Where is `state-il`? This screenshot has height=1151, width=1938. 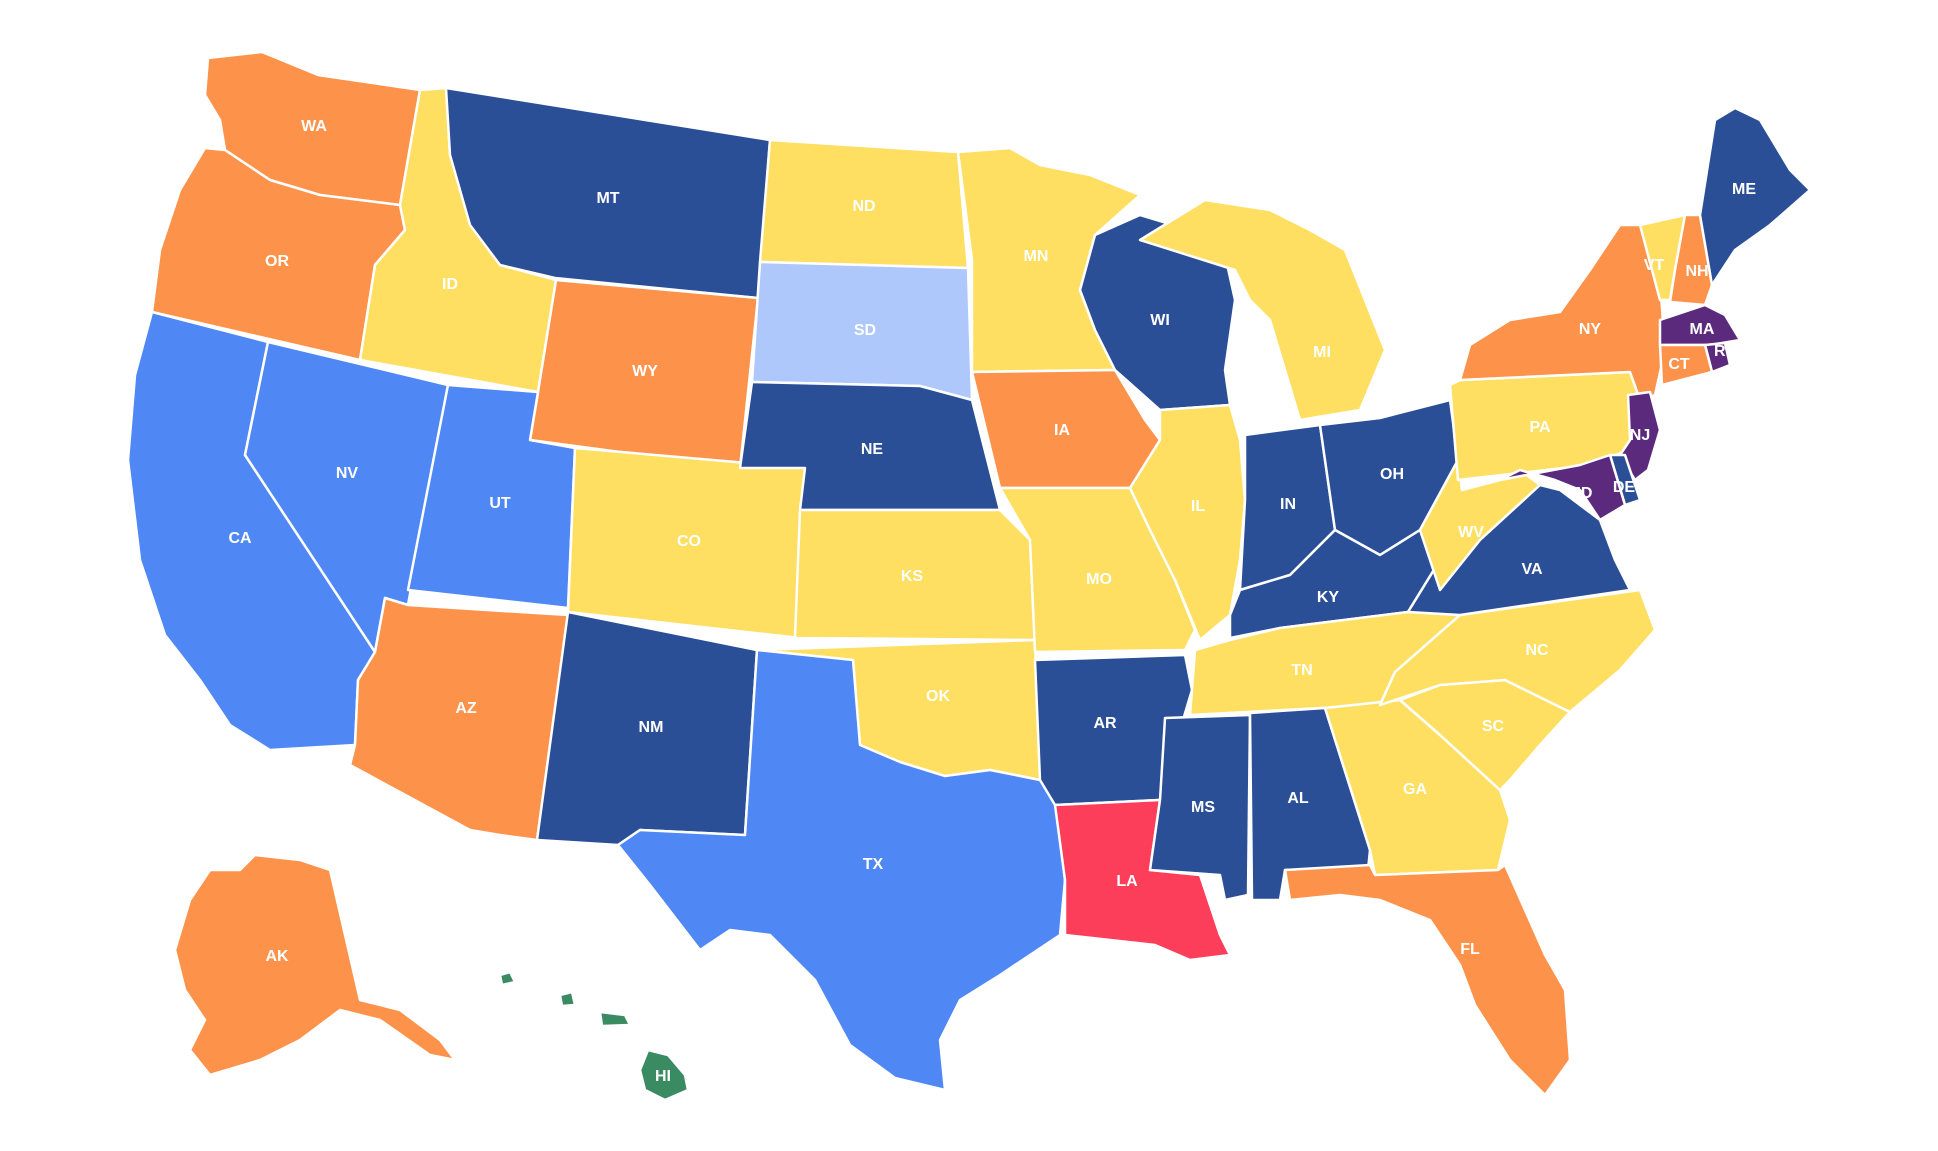 state-il is located at coordinates (1187, 522).